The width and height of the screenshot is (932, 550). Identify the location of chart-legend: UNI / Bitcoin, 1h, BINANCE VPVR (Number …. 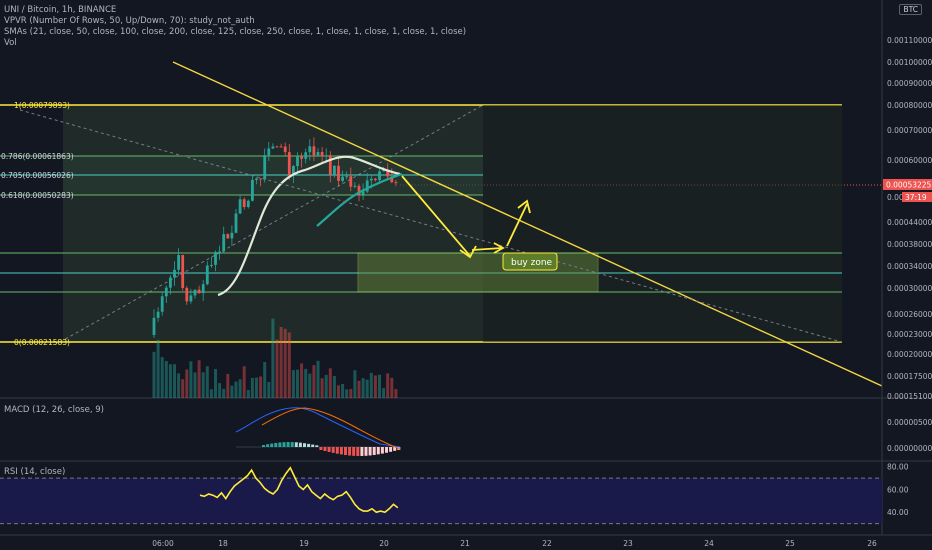
(235, 27).